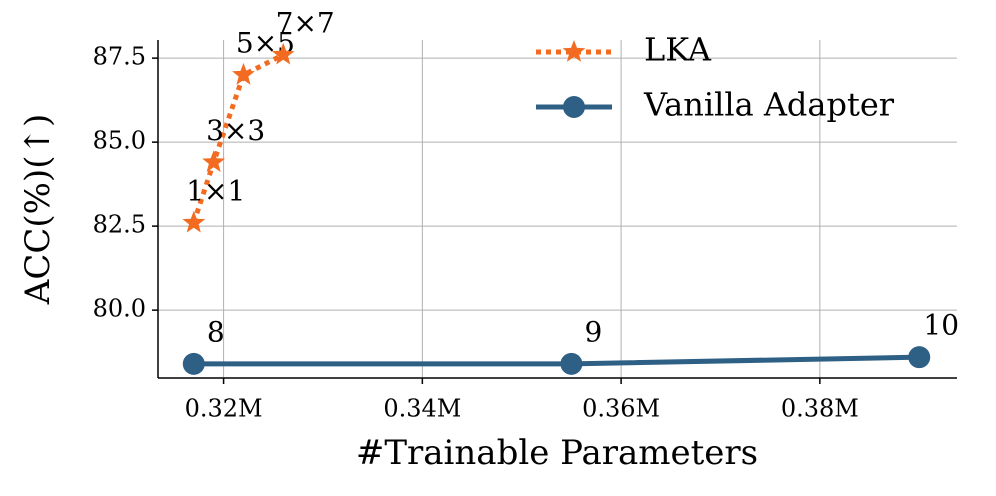 The height and width of the screenshot is (496, 996). I want to click on point-label: 1×1, so click(215, 190).